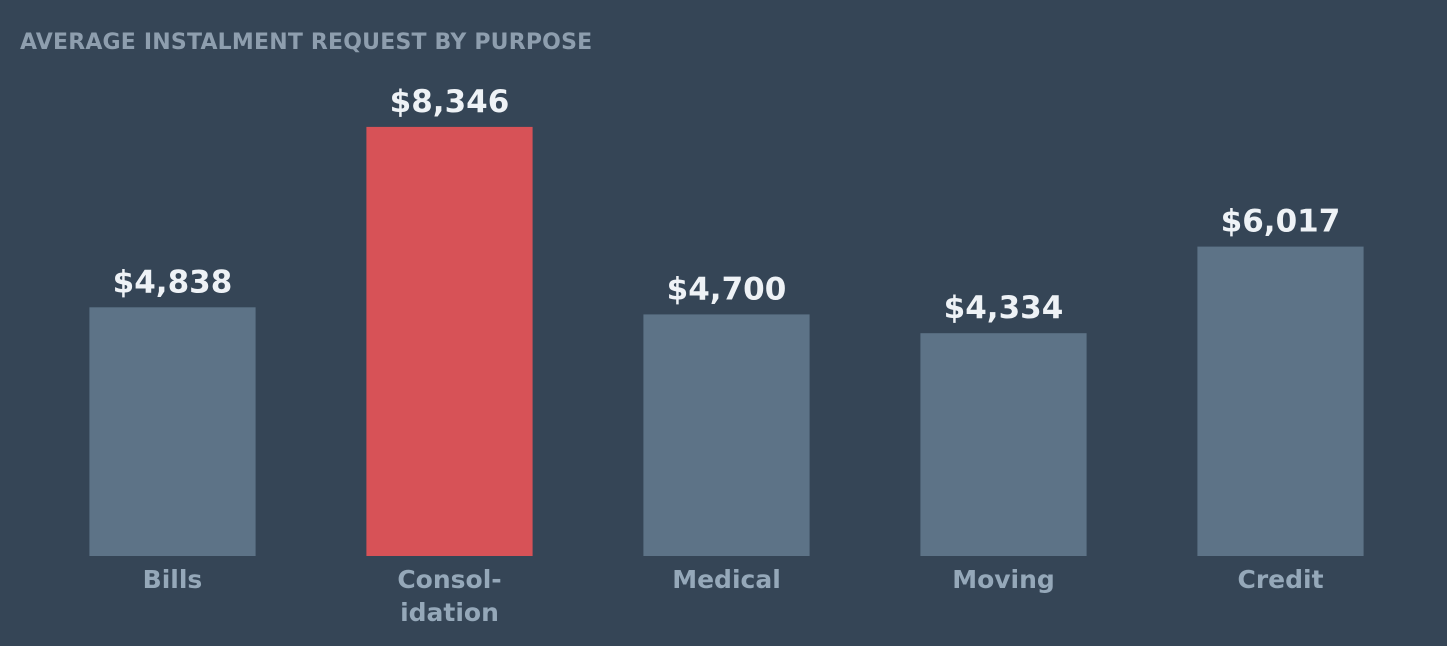  What do you see at coordinates (1280, 579) in the screenshot?
I see `category-label: Credit` at bounding box center [1280, 579].